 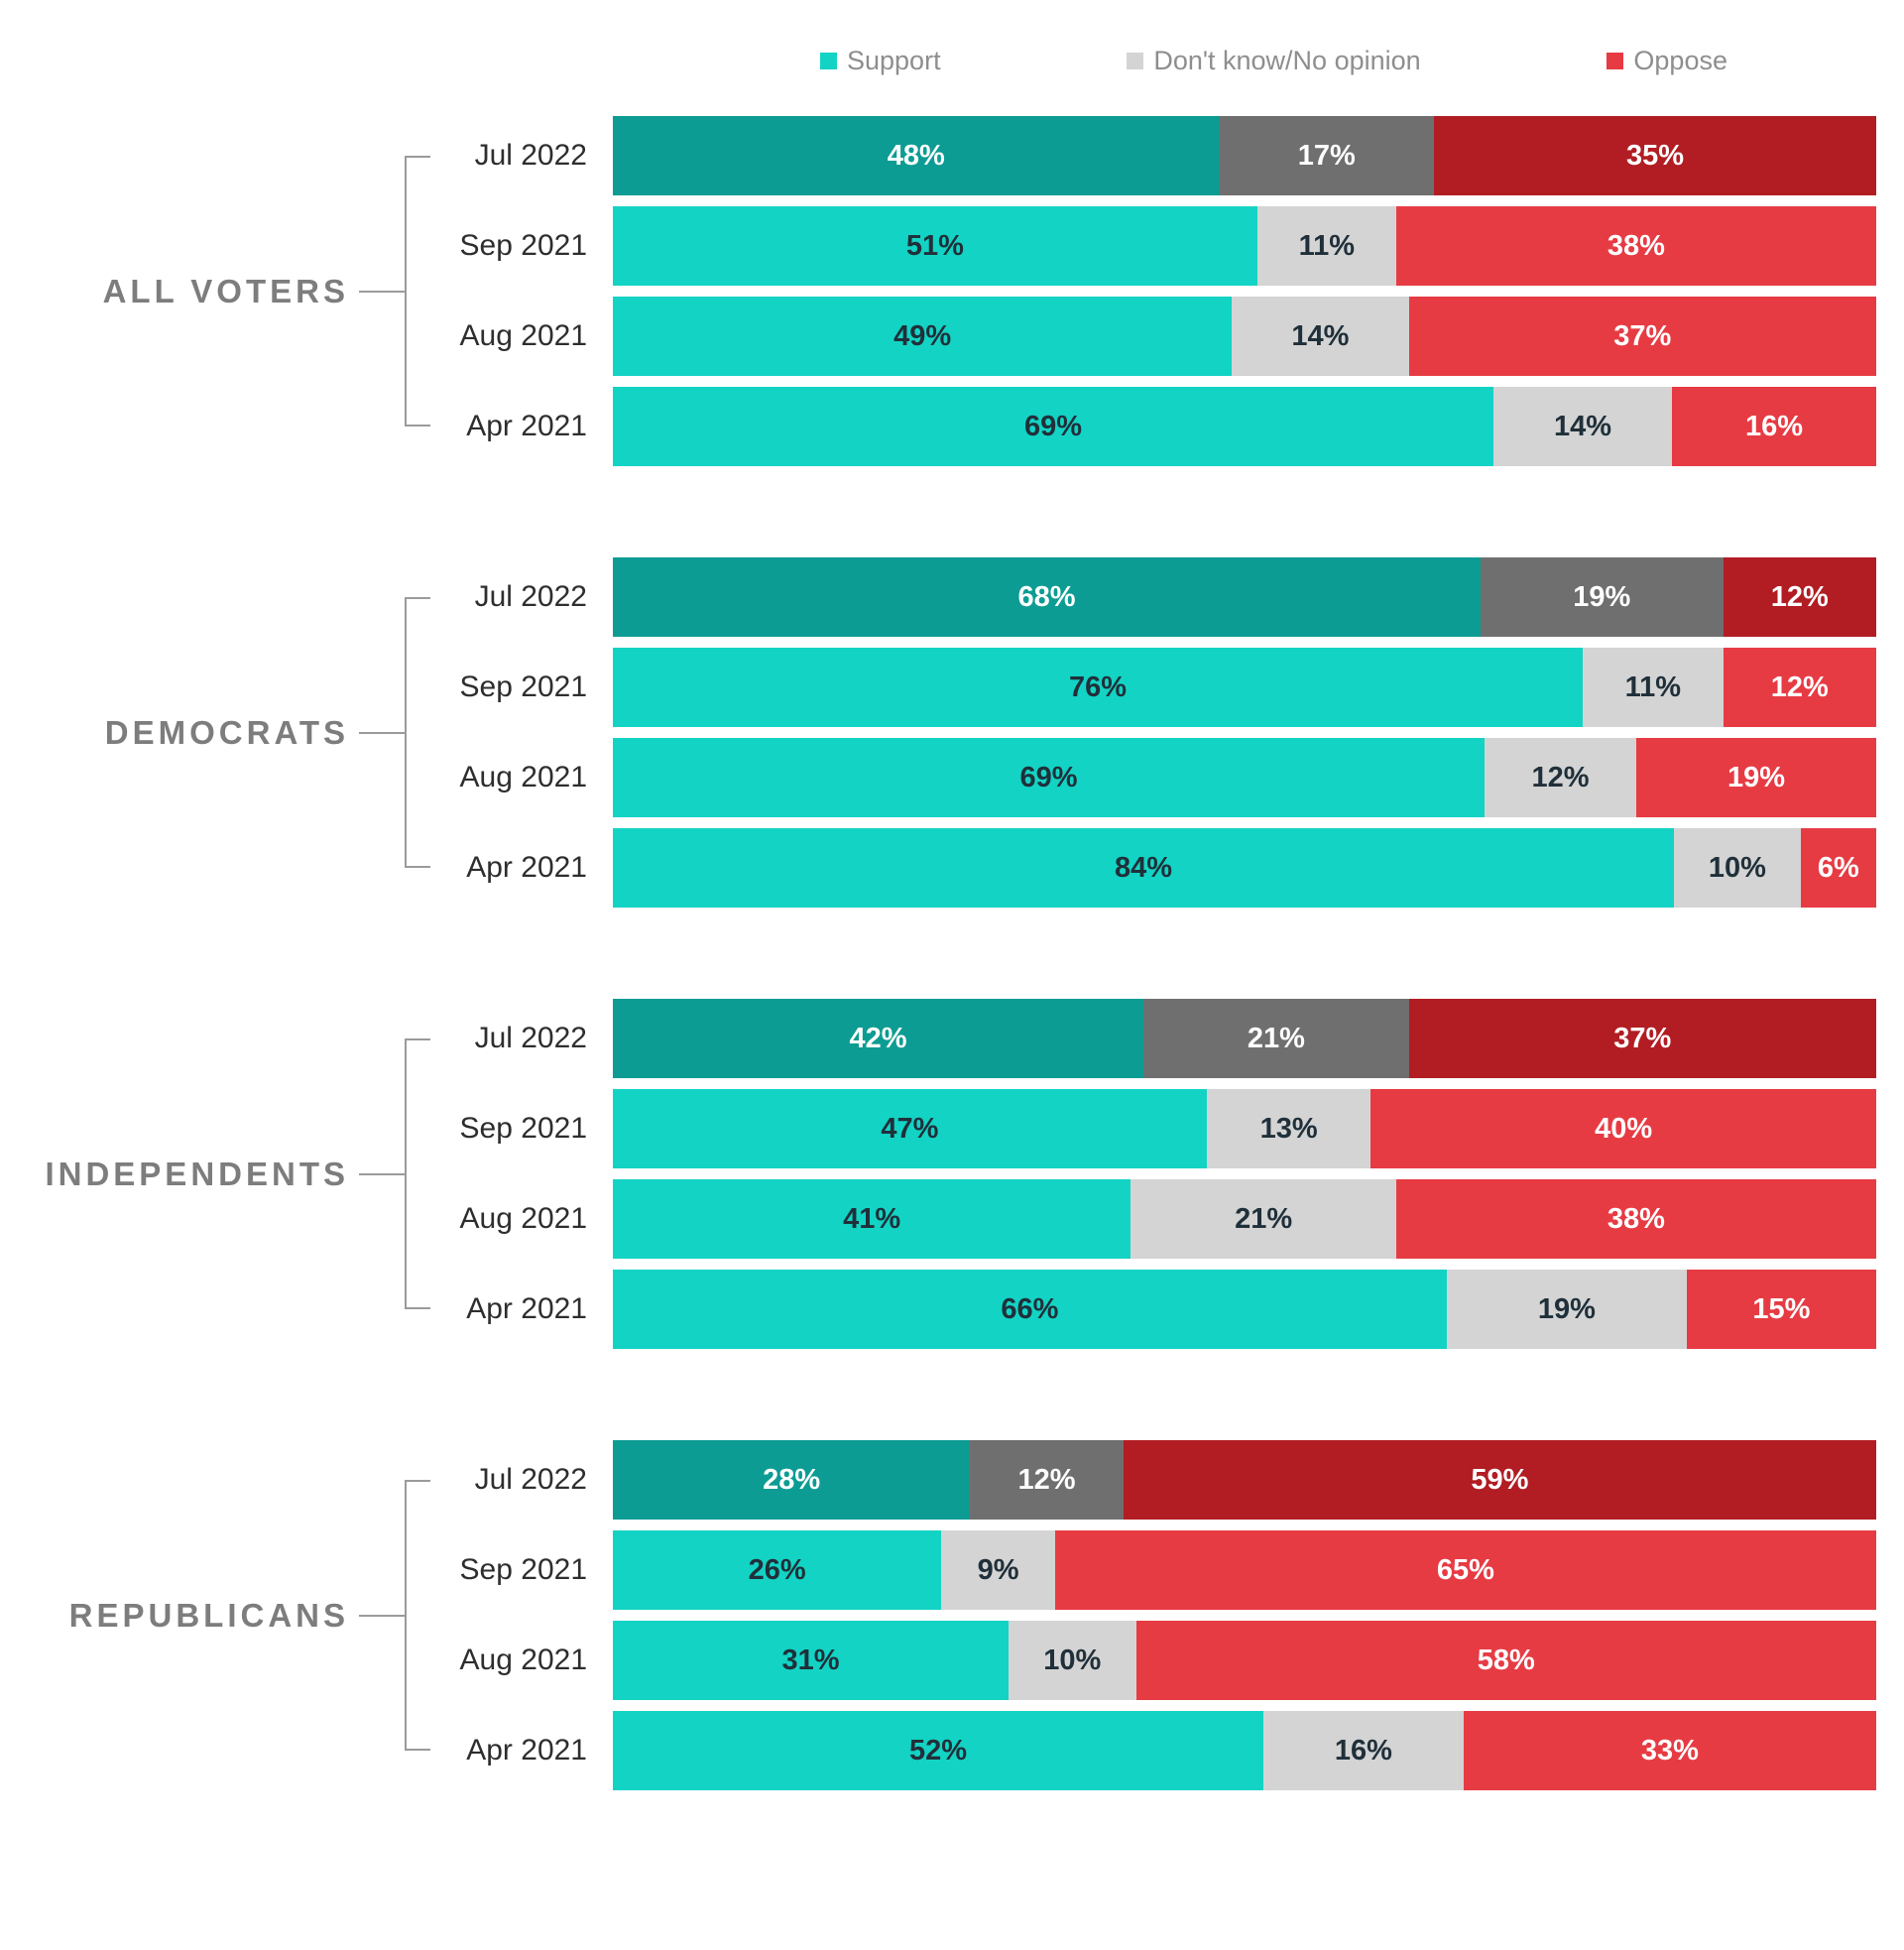 I want to click on bar-segment-oppose: 65%, so click(x=1465, y=1570).